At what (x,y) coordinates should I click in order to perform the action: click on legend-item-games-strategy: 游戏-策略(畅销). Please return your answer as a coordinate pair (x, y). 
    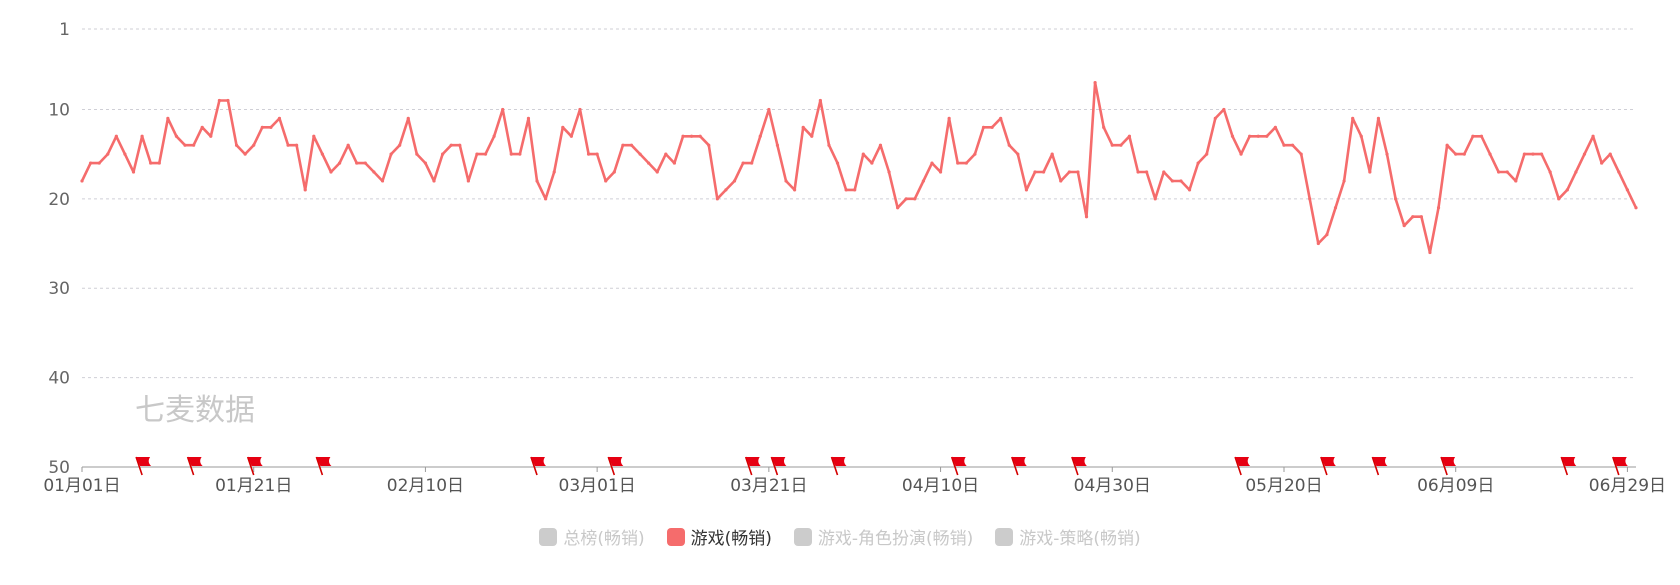
    Looking at the image, I should click on (1068, 536).